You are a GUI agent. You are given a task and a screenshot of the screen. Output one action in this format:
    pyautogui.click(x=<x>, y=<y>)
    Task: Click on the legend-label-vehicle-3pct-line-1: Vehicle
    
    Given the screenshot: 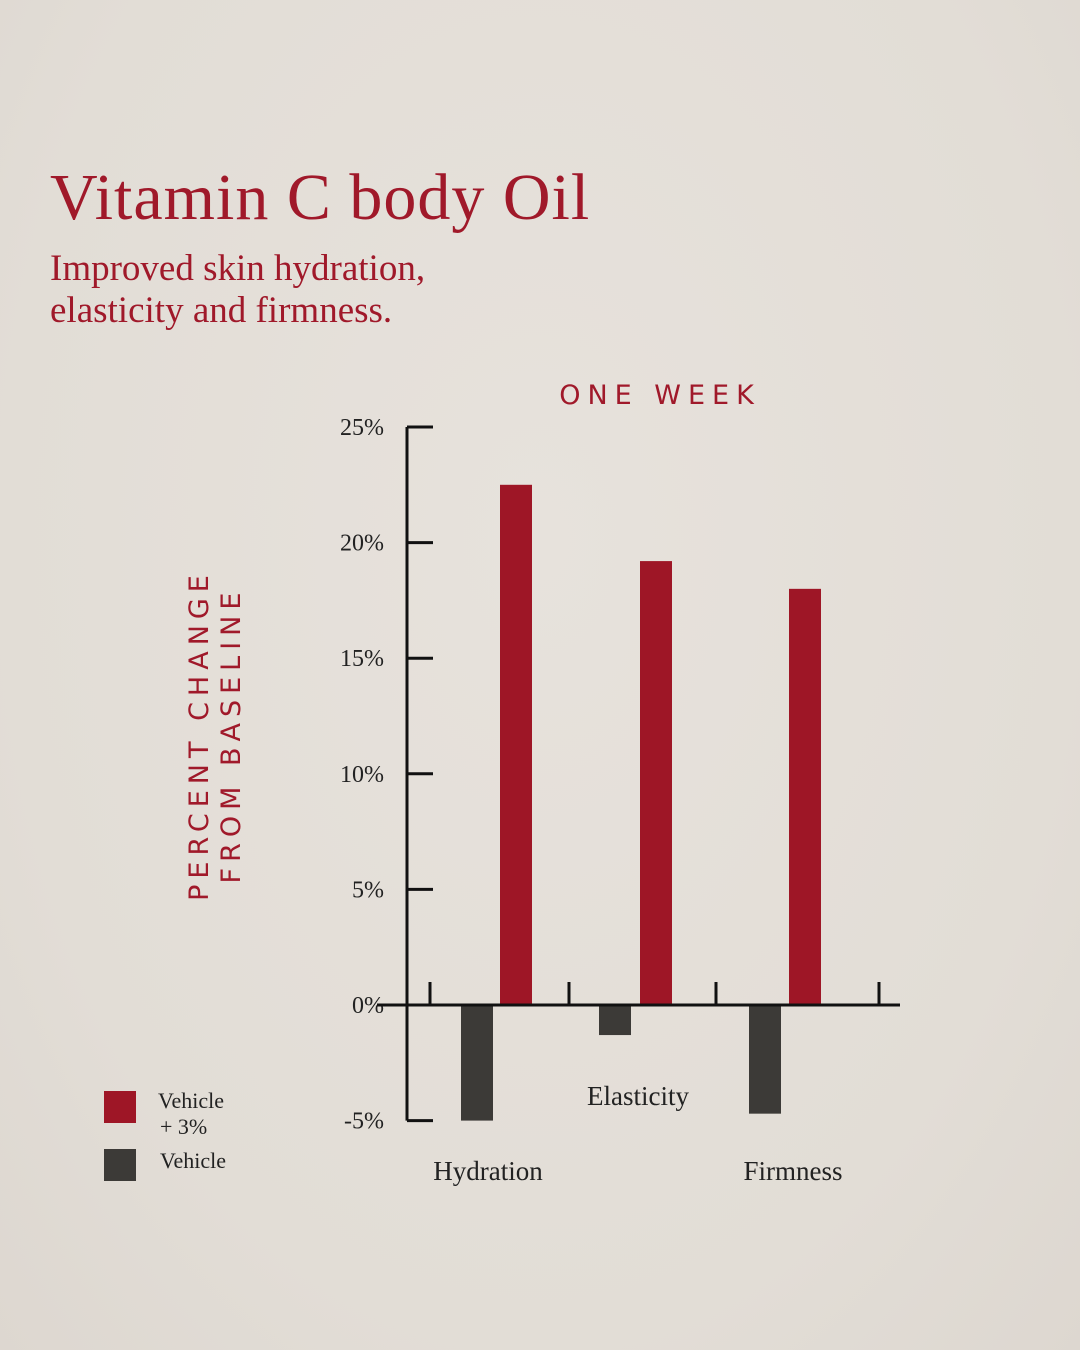 What is the action you would take?
    pyautogui.click(x=191, y=1100)
    